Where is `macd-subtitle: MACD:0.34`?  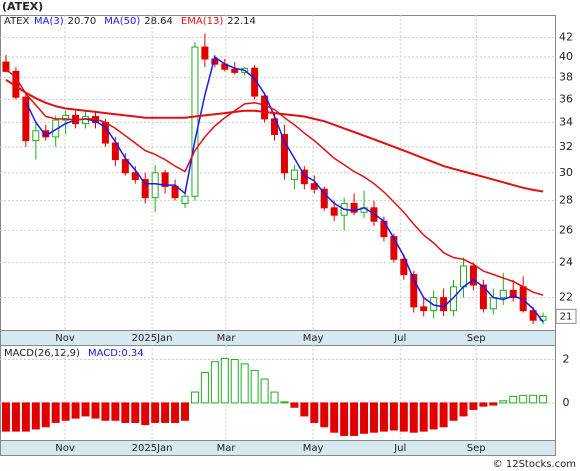
macd-subtitle: MACD:0.34 is located at coordinates (116, 353).